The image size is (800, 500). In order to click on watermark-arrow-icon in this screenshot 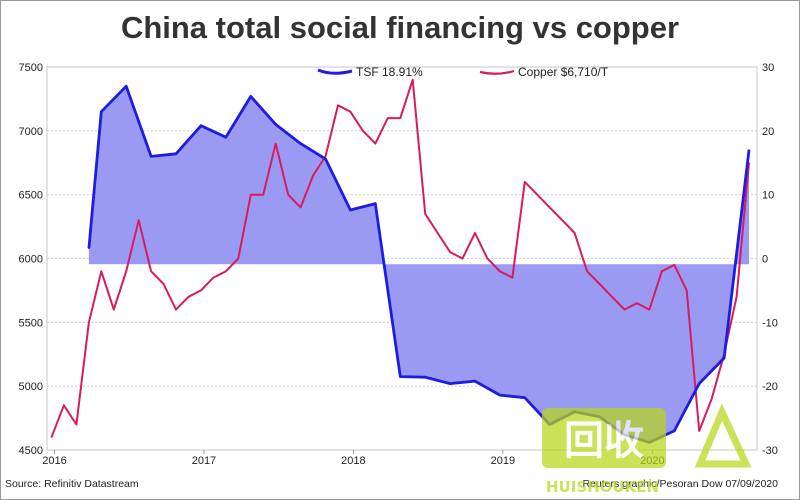, I will do `click(723, 435)`.